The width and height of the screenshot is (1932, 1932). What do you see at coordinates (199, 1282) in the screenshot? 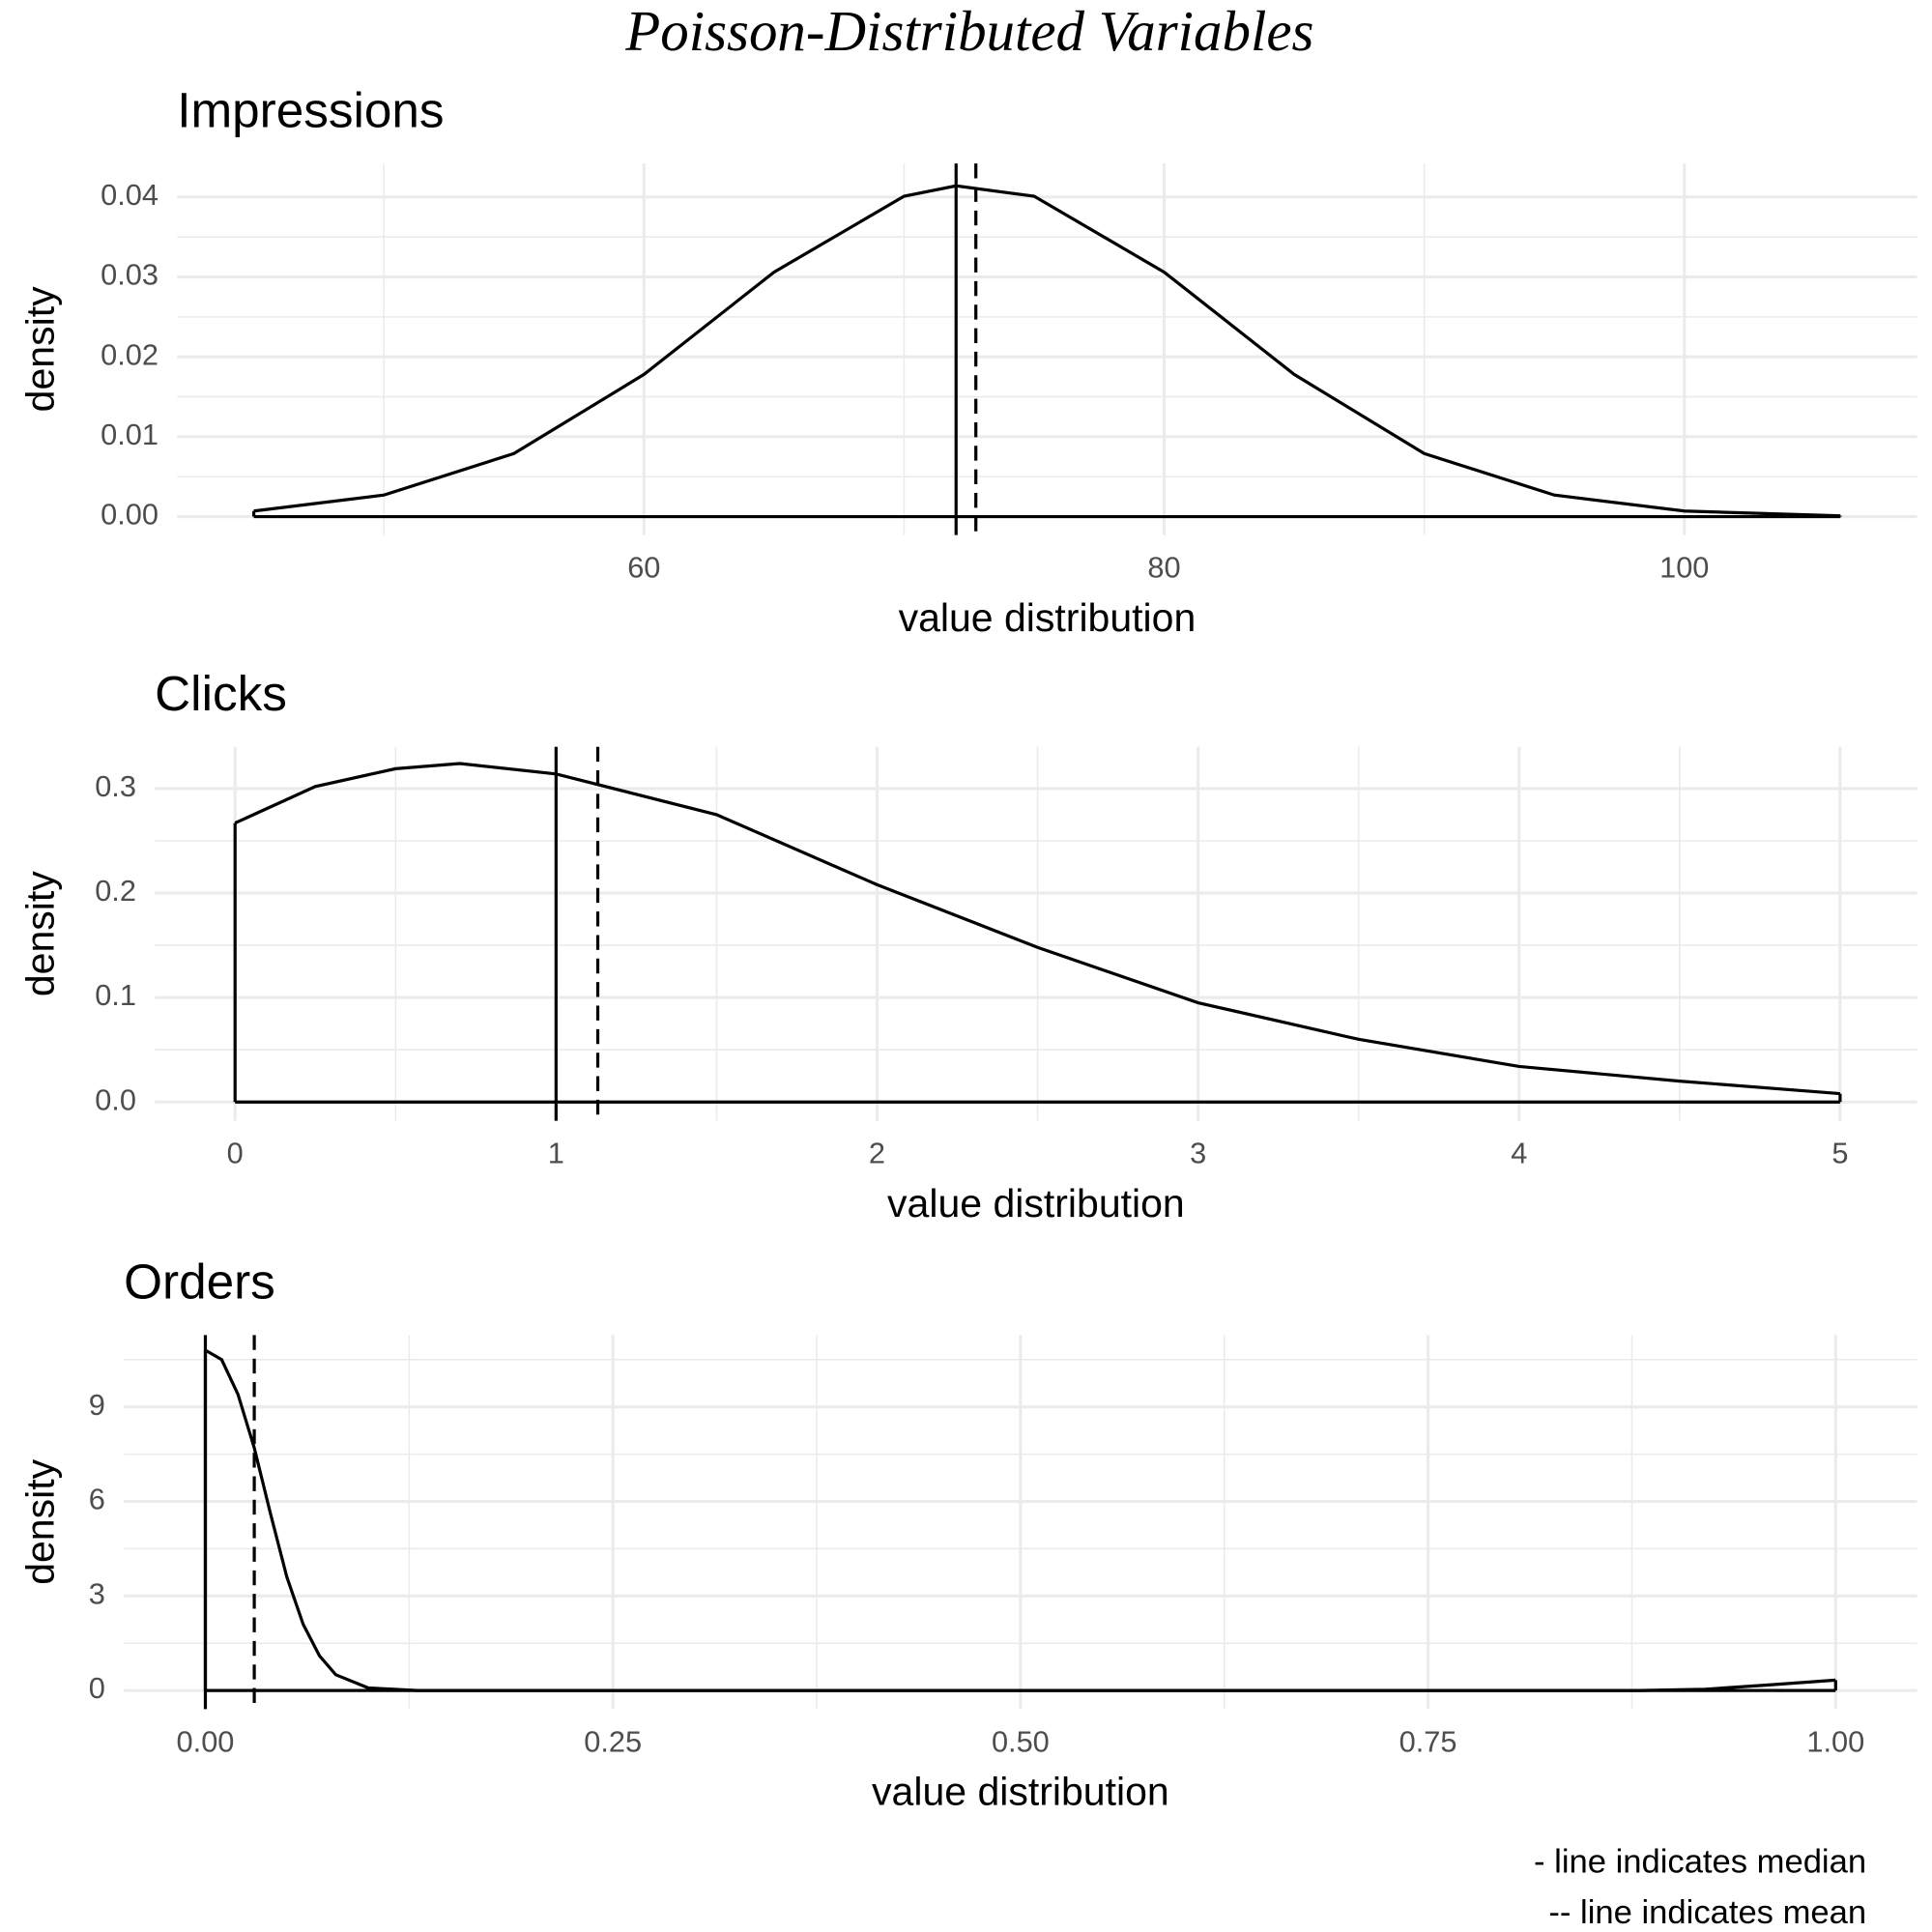
I see `panel-title: Orders` at bounding box center [199, 1282].